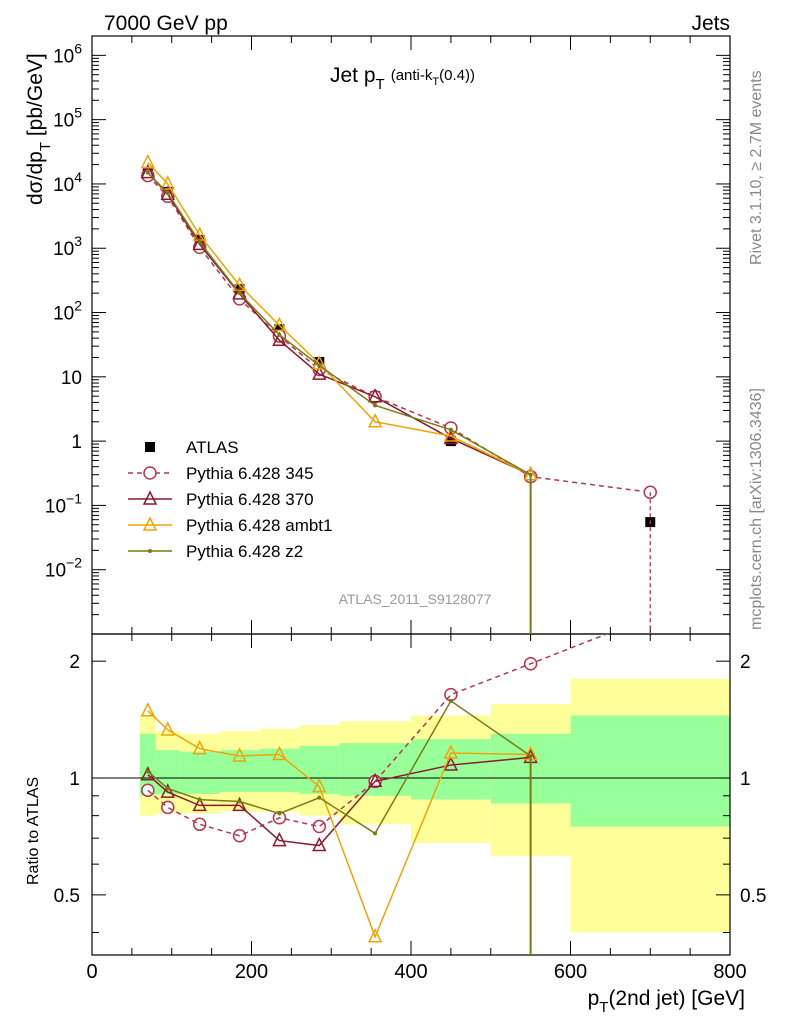 This screenshot has width=786, height=1024. I want to click on y-tick-label: 1, so click(76, 442).